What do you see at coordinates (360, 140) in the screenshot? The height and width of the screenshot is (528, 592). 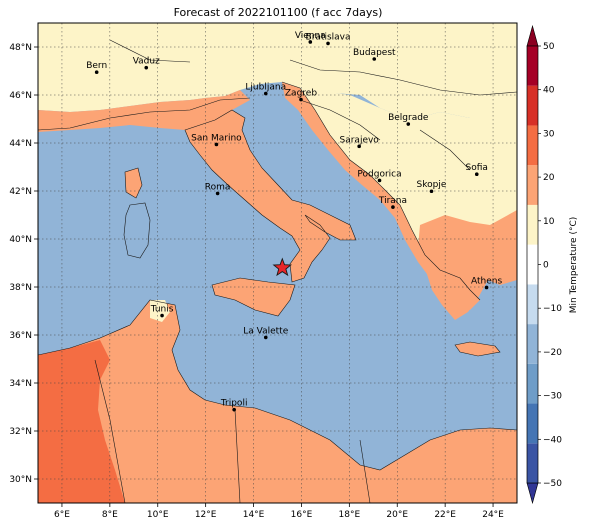 I see `city-label: Sarajevo` at bounding box center [360, 140].